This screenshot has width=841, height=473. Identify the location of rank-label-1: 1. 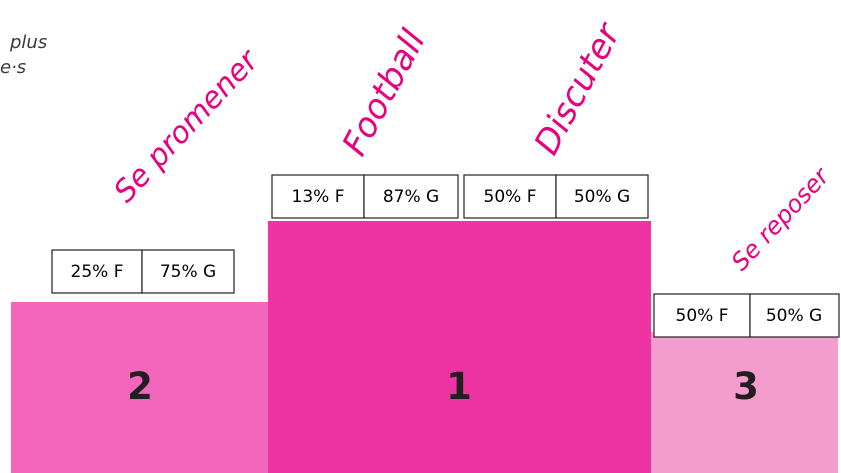
(459, 386).